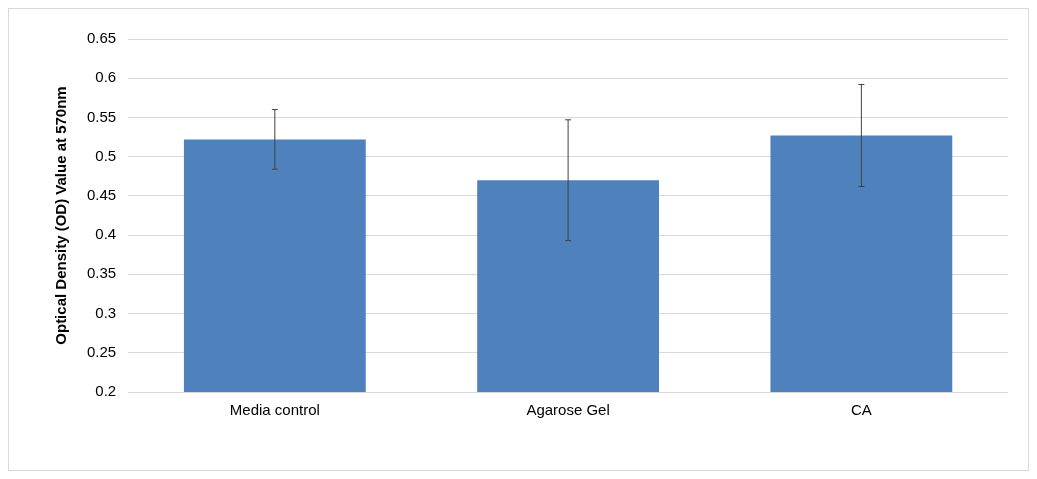  Describe the element at coordinates (101, 116) in the screenshot. I see `y-tick-label: 0.55` at that location.